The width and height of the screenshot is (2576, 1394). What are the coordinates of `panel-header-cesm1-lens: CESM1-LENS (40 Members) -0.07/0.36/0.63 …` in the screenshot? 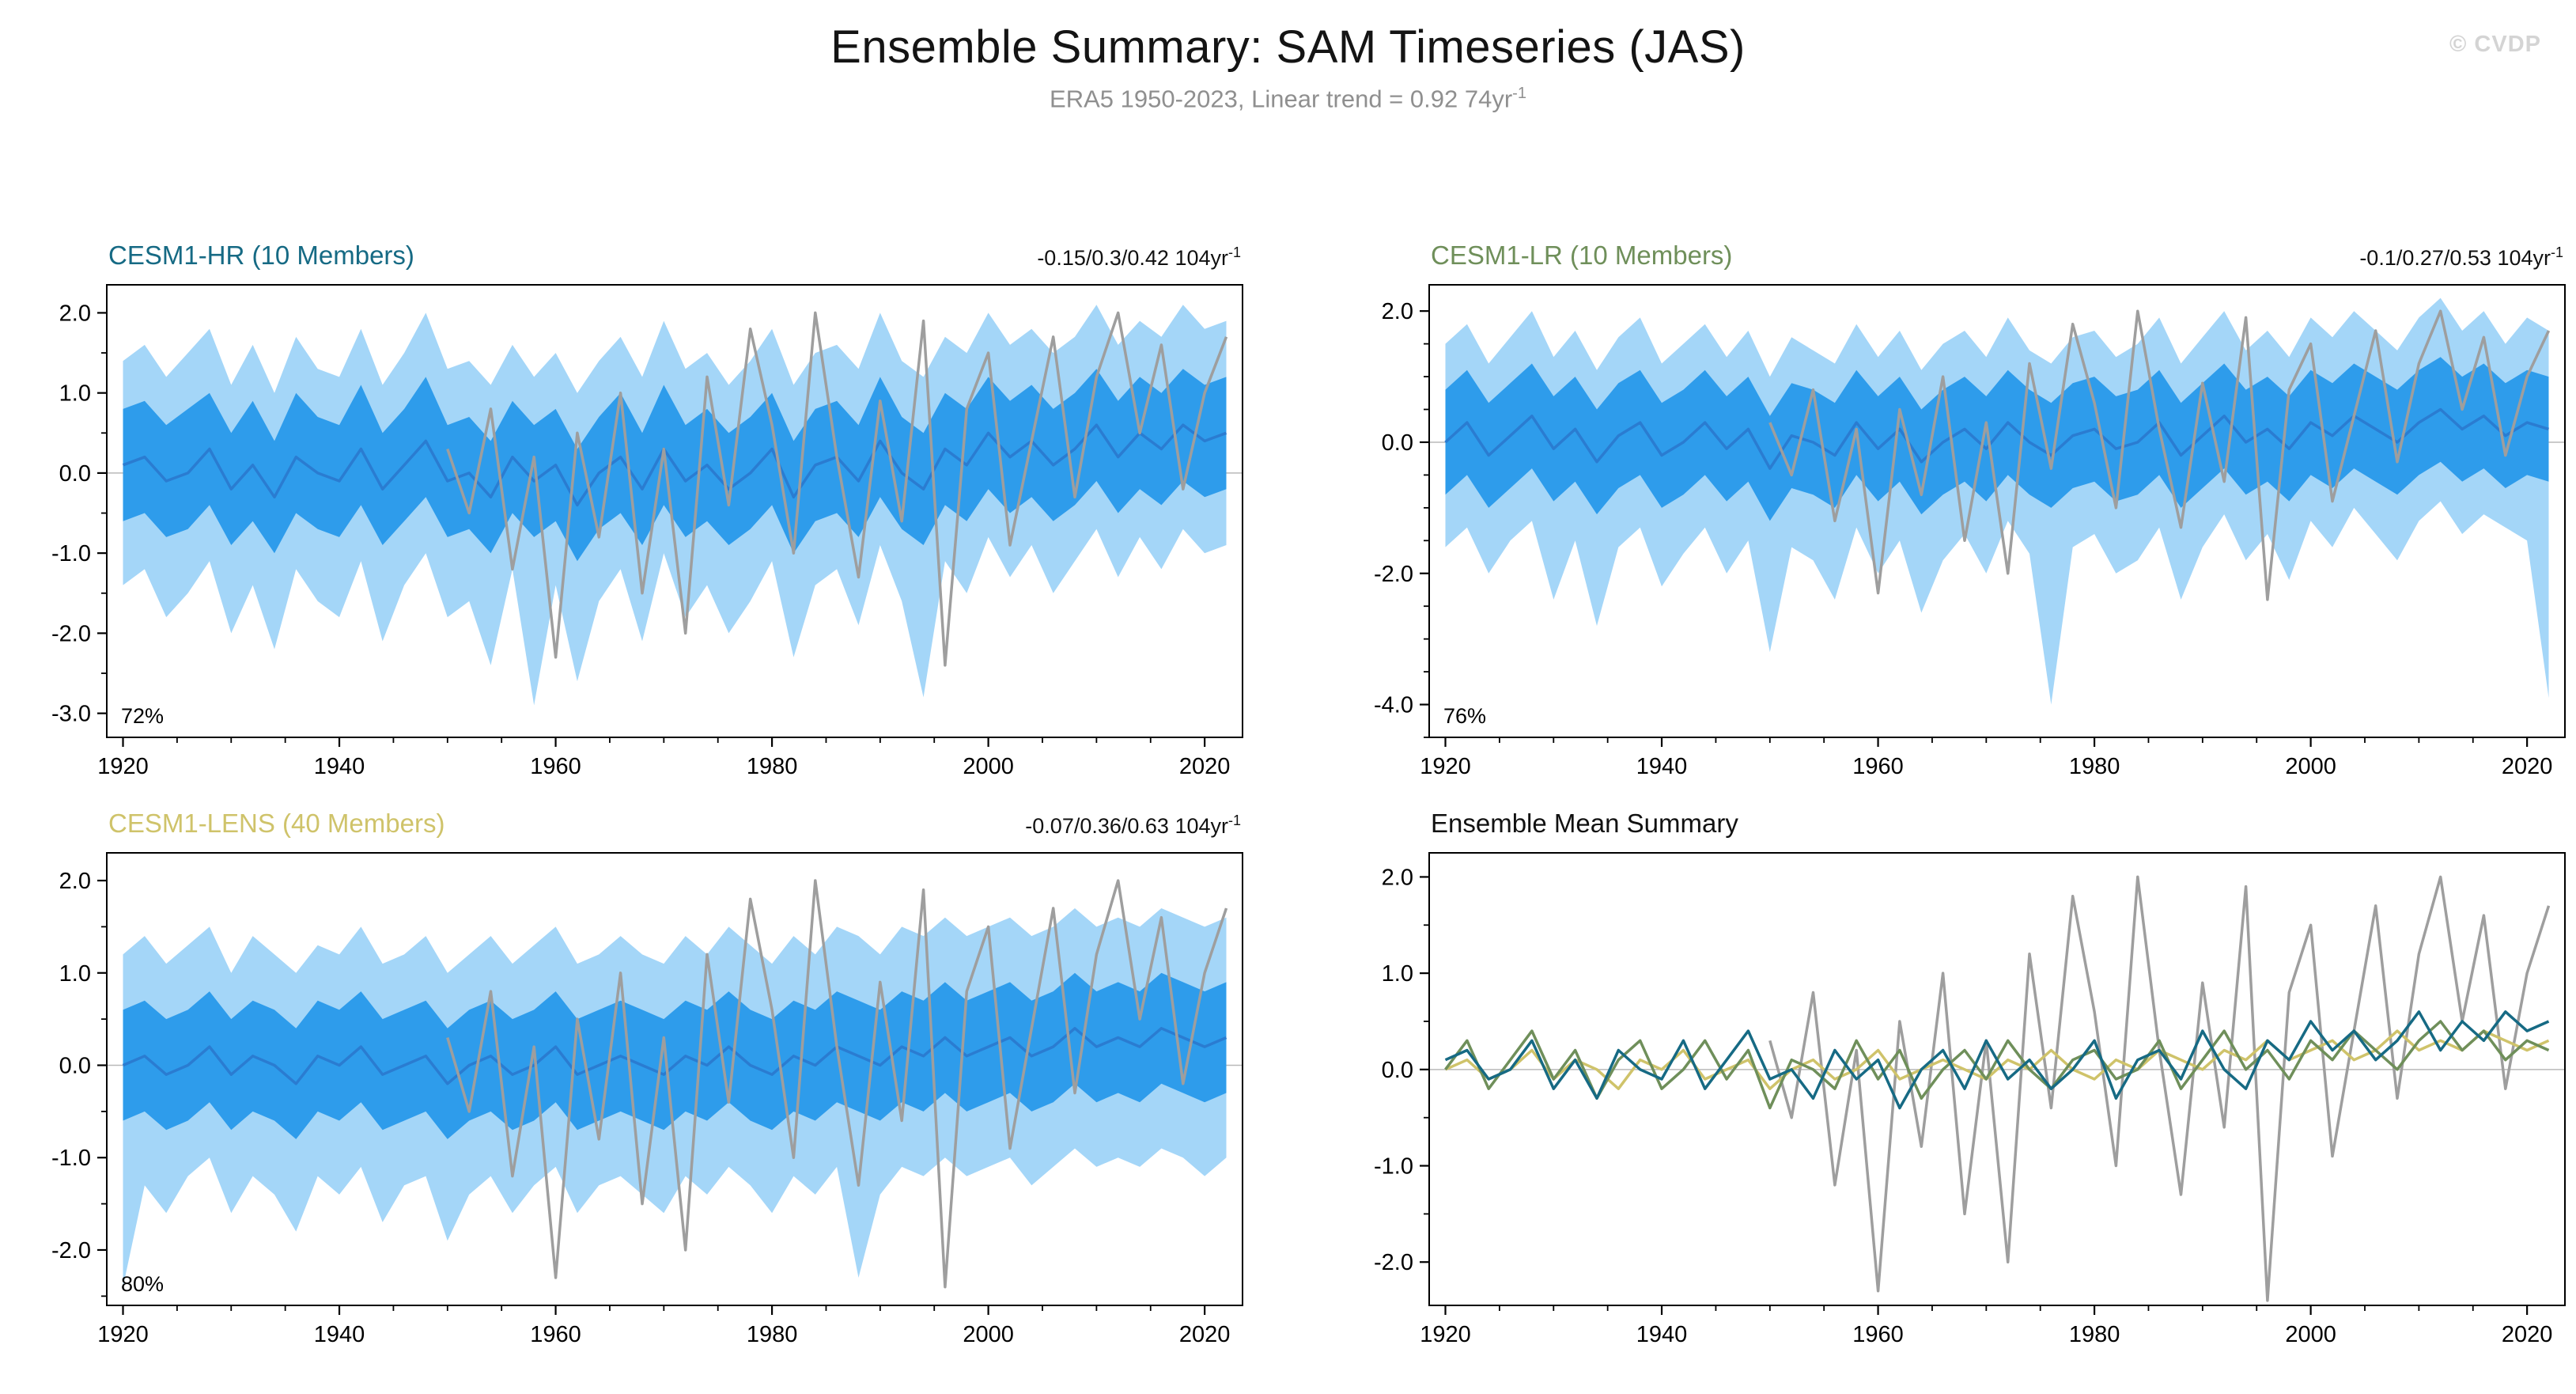 It's located at (637, 822).